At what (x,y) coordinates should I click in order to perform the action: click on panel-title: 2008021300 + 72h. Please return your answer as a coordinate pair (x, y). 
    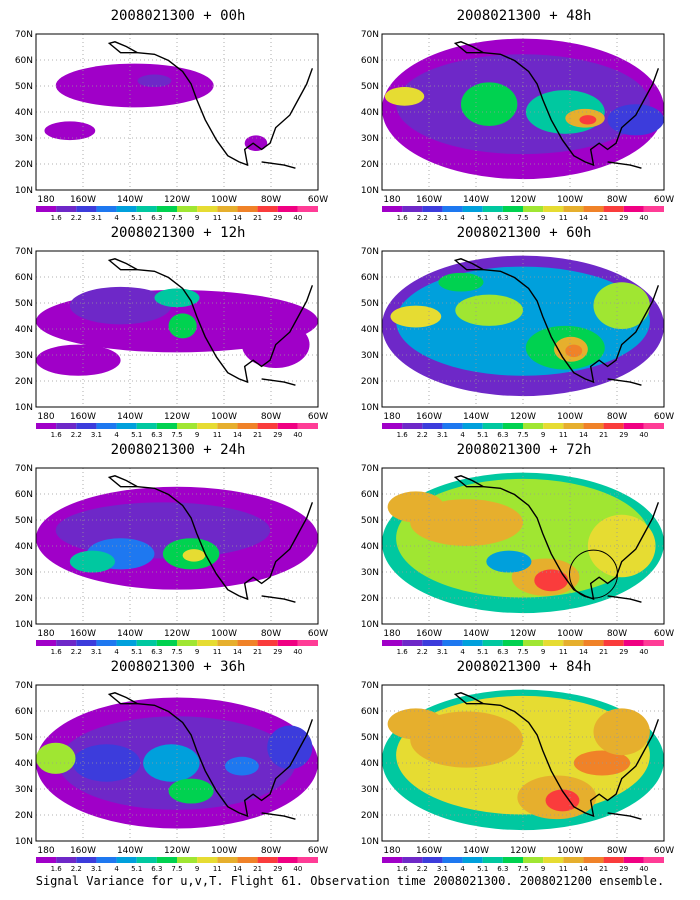
    Looking at the image, I should click on (524, 450).